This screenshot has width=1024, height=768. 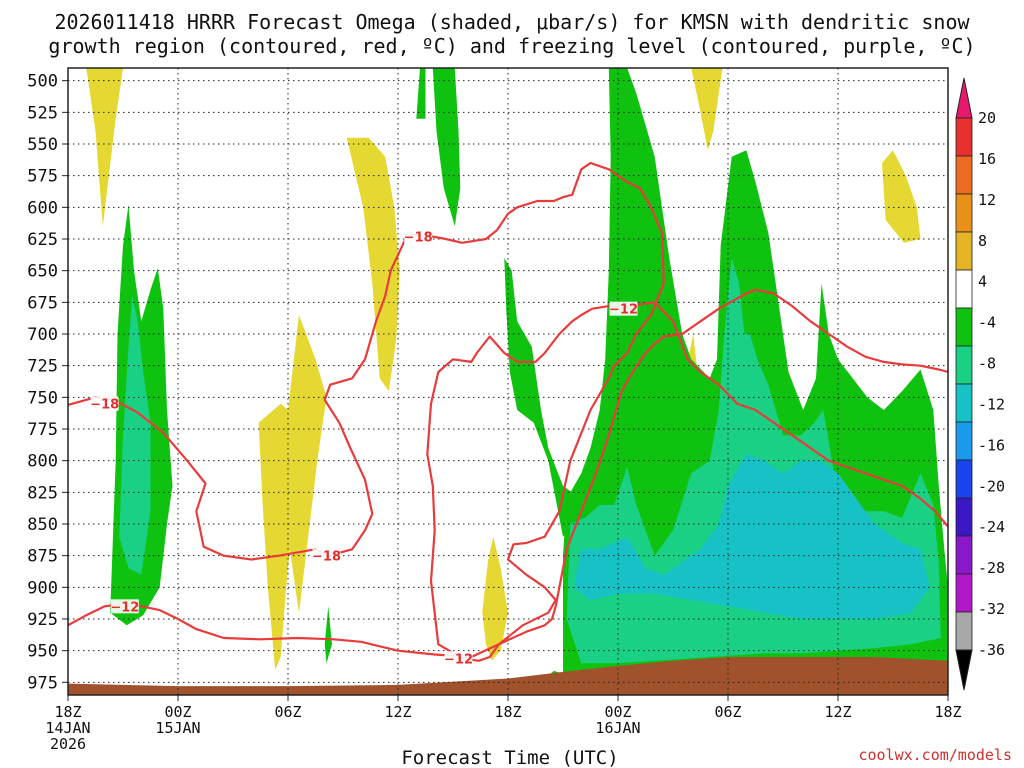 I want to click on y-tick-label-800: 800, so click(x=42, y=462).